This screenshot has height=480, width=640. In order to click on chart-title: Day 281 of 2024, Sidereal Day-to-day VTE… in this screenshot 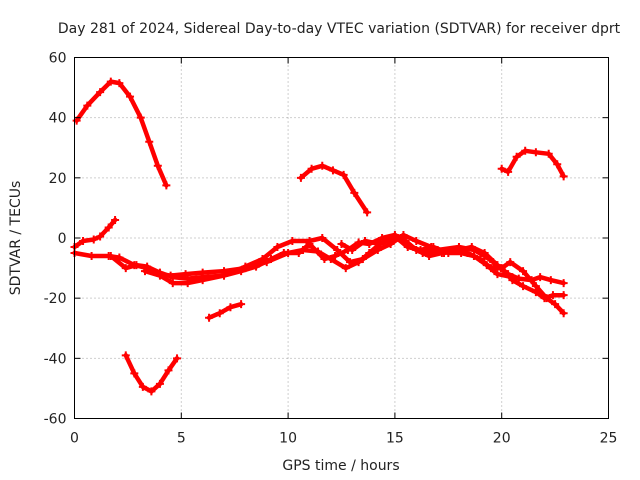, I will do `click(339, 29)`.